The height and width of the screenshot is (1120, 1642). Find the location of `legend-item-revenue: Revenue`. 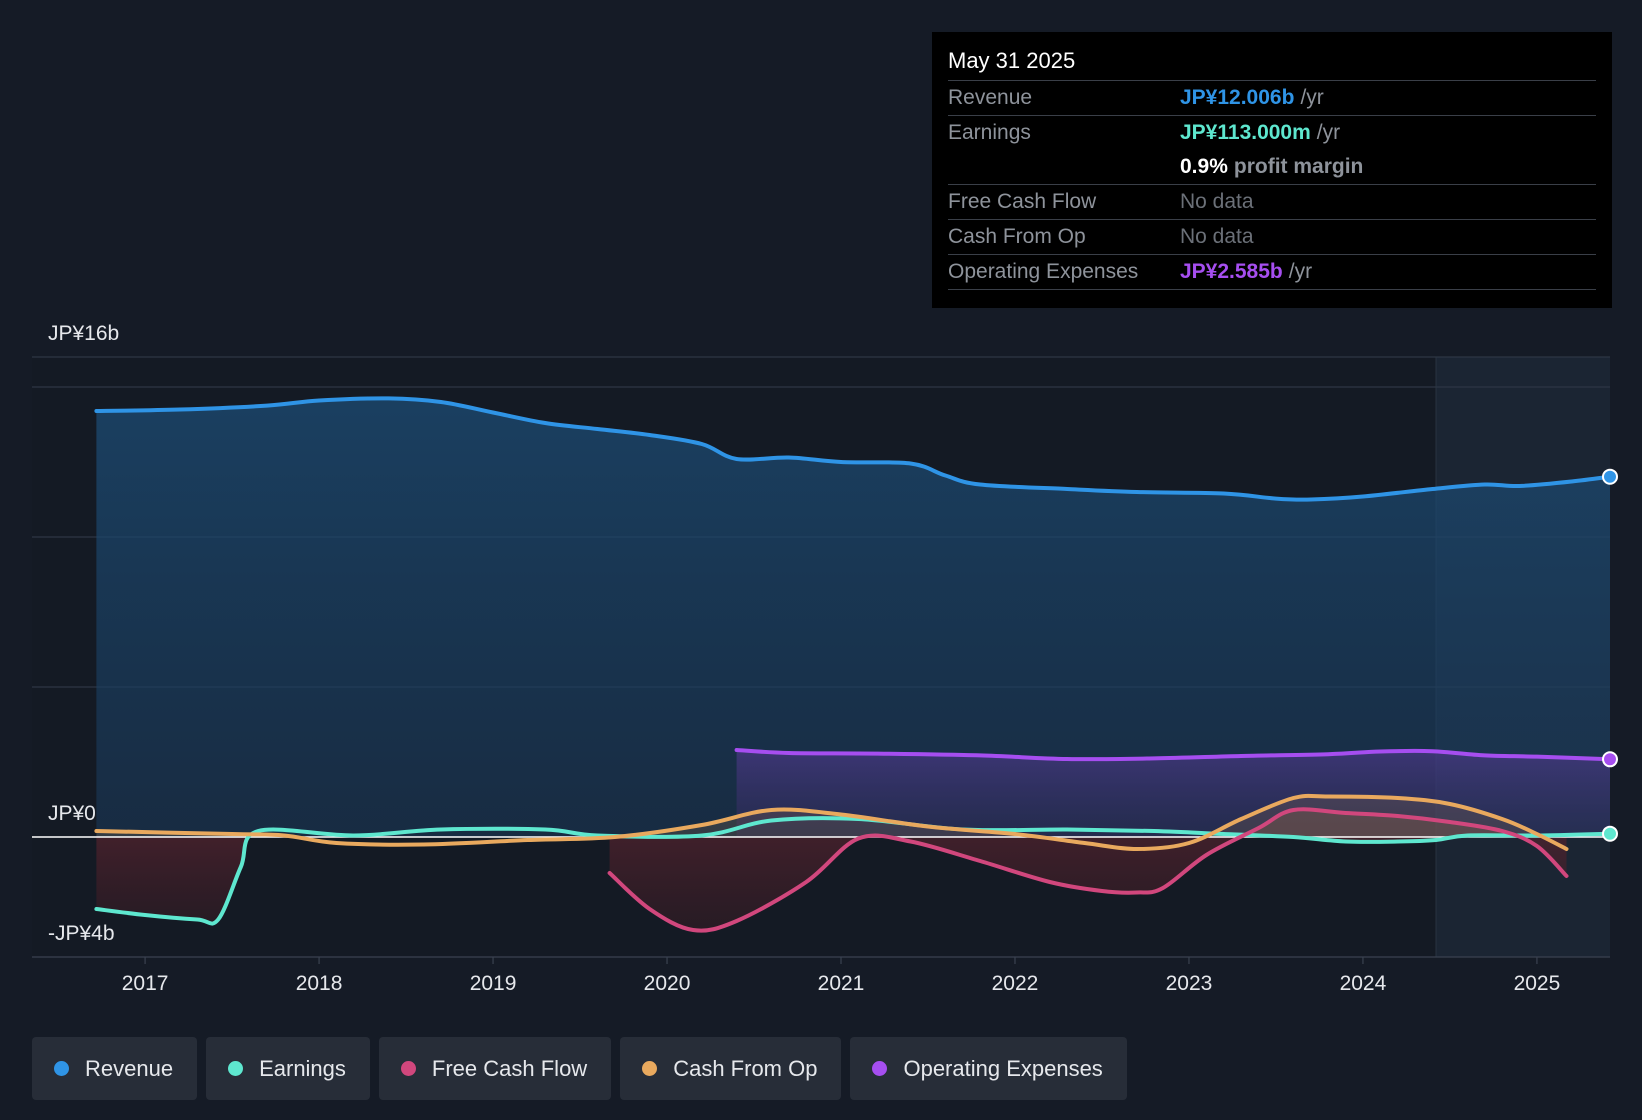

legend-item-revenue: Revenue is located at coordinates (115, 1068).